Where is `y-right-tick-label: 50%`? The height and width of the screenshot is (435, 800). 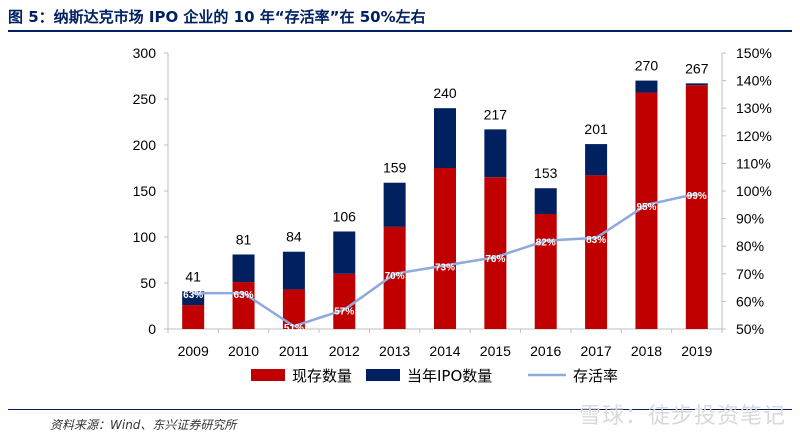 y-right-tick-label: 50% is located at coordinates (750, 329).